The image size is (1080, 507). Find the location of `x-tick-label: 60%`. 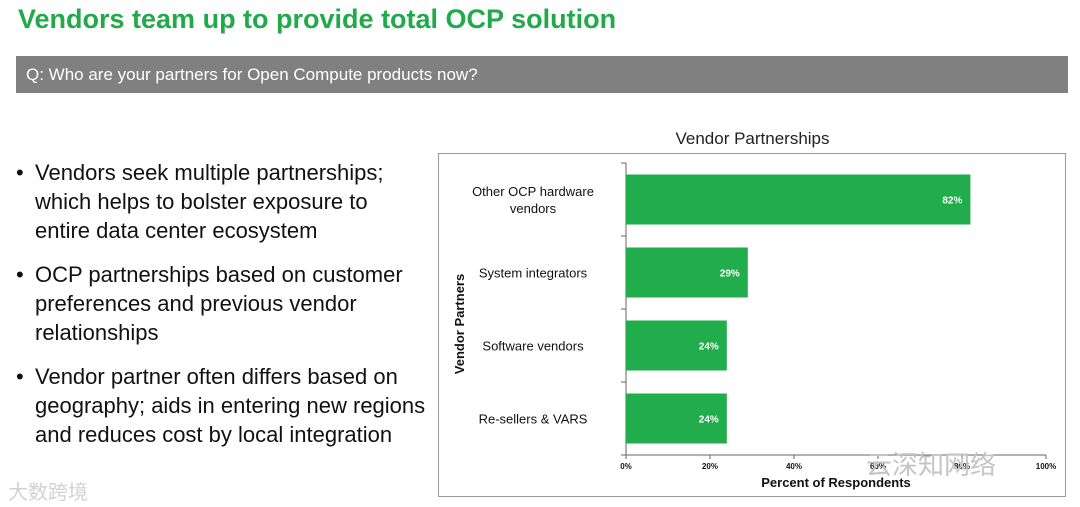

x-tick-label: 60% is located at coordinates (878, 466).